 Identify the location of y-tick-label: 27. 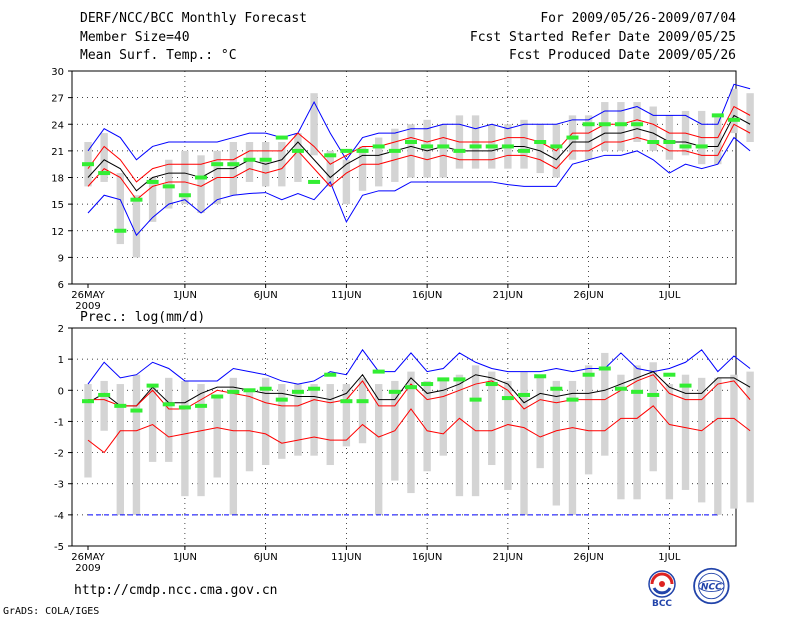
(57, 99).